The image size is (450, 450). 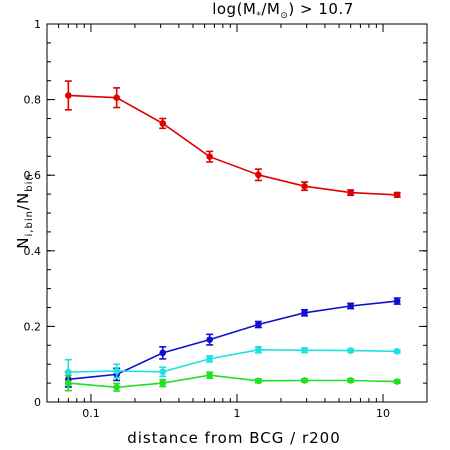 I want to click on y-axis-label: Ni,bin/Nbin, so click(x=24, y=210).